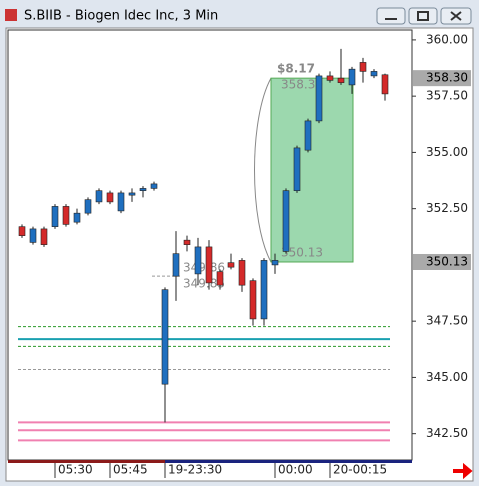 Image resolution: width=479 pixels, height=486 pixels. Describe the element at coordinates (11, 15) in the screenshot. I see `app-icon` at that location.